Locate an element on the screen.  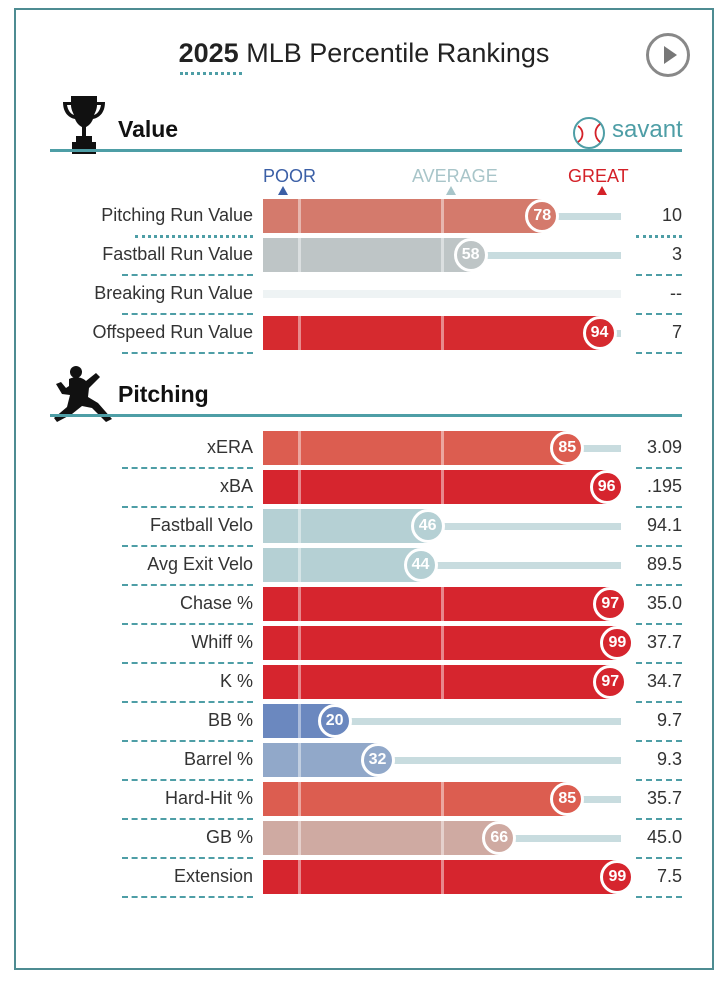
percentile-row-hard-hit-pct: Hard-Hit % 85 35.7 is located at coordinates (364, 801).